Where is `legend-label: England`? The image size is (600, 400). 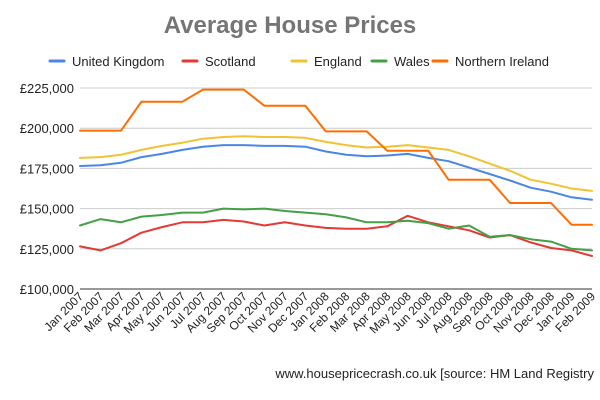 legend-label: England is located at coordinates (338, 61).